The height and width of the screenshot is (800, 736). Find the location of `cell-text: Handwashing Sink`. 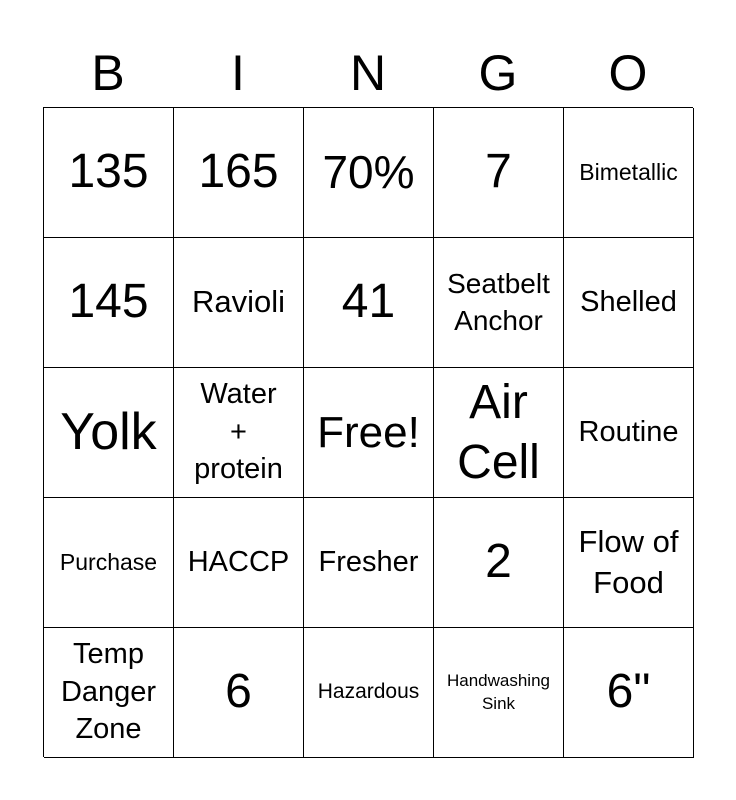

cell-text: Handwashing Sink is located at coordinates (498, 692).